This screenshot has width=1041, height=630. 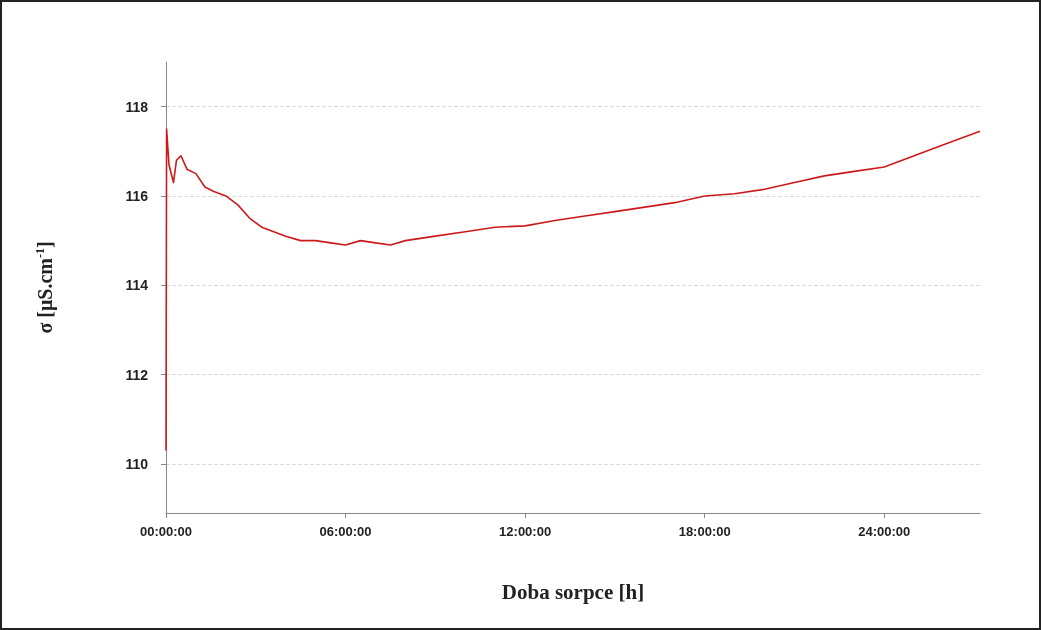 What do you see at coordinates (704, 531) in the screenshot?
I see `x-tick-label: 18:00:00` at bounding box center [704, 531].